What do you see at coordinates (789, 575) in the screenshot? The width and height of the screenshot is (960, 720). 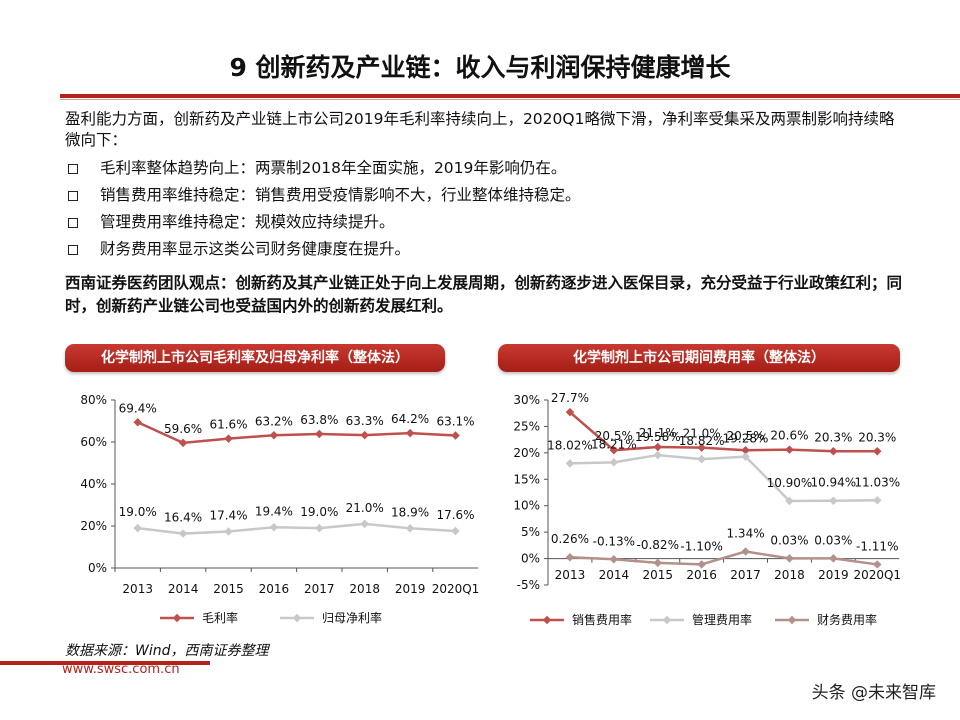 I see `c2-x-tick-label: 2018` at bounding box center [789, 575].